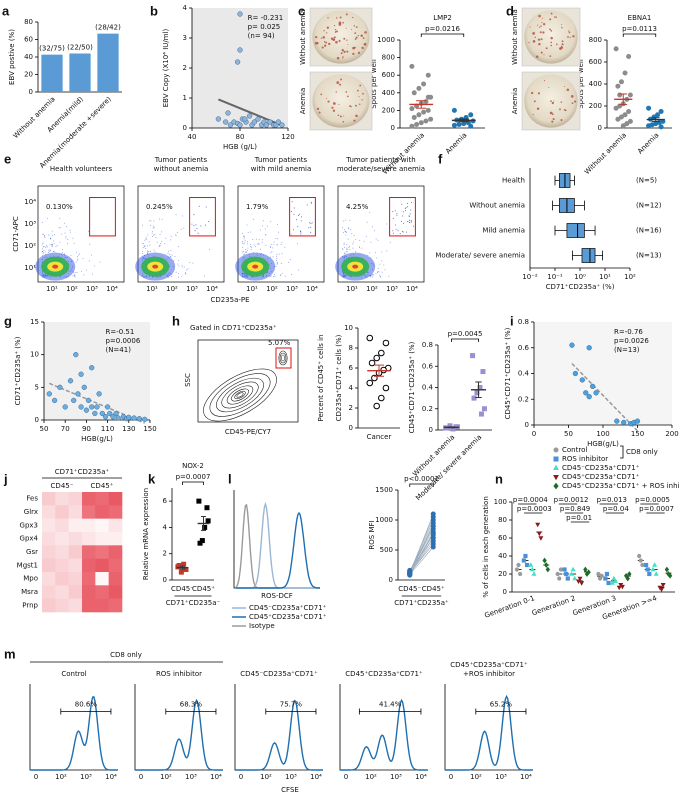 The width and height of the screenshot is (680, 799). I want to click on x-tick-label: 130, so click(128, 429).